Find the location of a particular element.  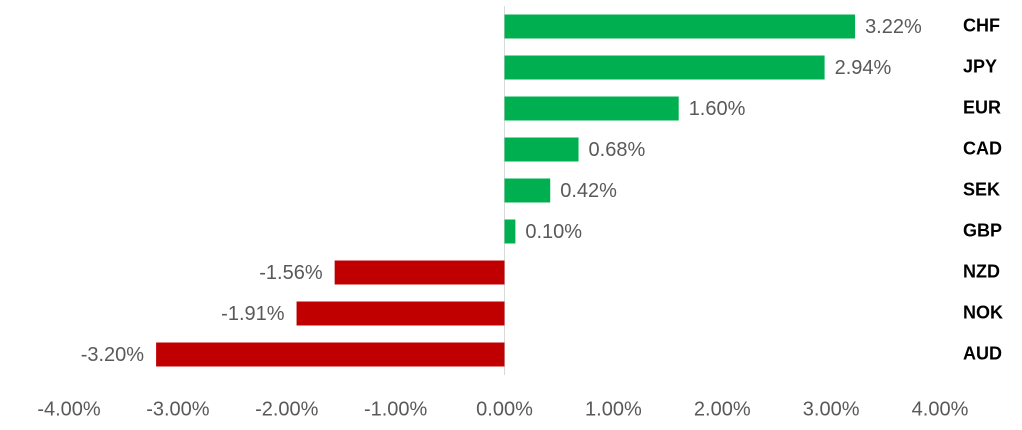

category-label: CHF is located at coordinates (981, 25).